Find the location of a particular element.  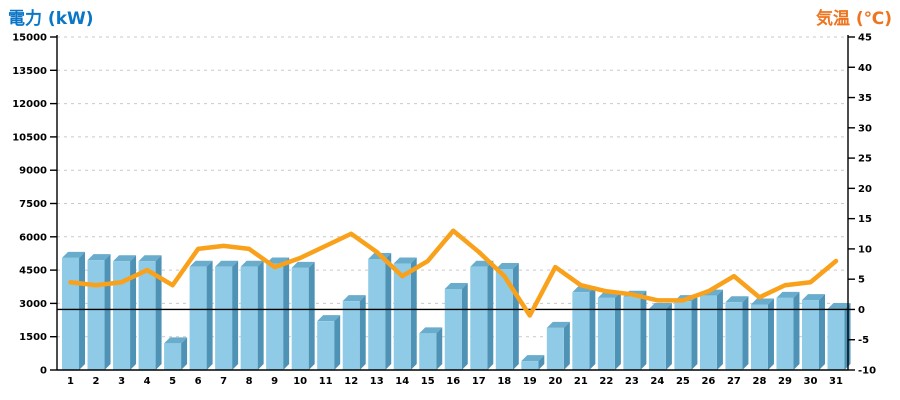

day-label: 27 is located at coordinates (734, 381).